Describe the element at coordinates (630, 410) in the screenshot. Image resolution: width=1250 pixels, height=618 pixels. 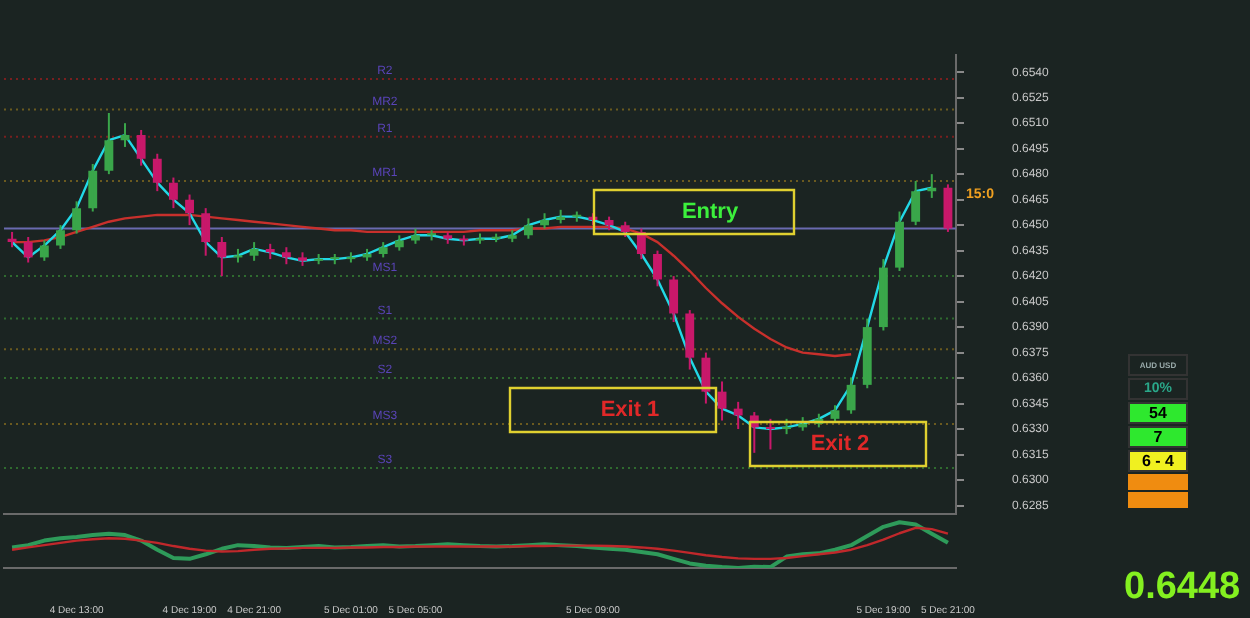
I see `annotation: Exit 1` at that location.